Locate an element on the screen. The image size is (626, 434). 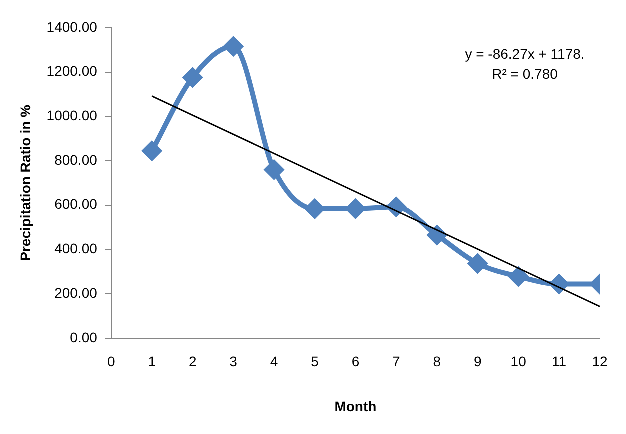
y-tick-label: 0.00 is located at coordinates (84, 337).